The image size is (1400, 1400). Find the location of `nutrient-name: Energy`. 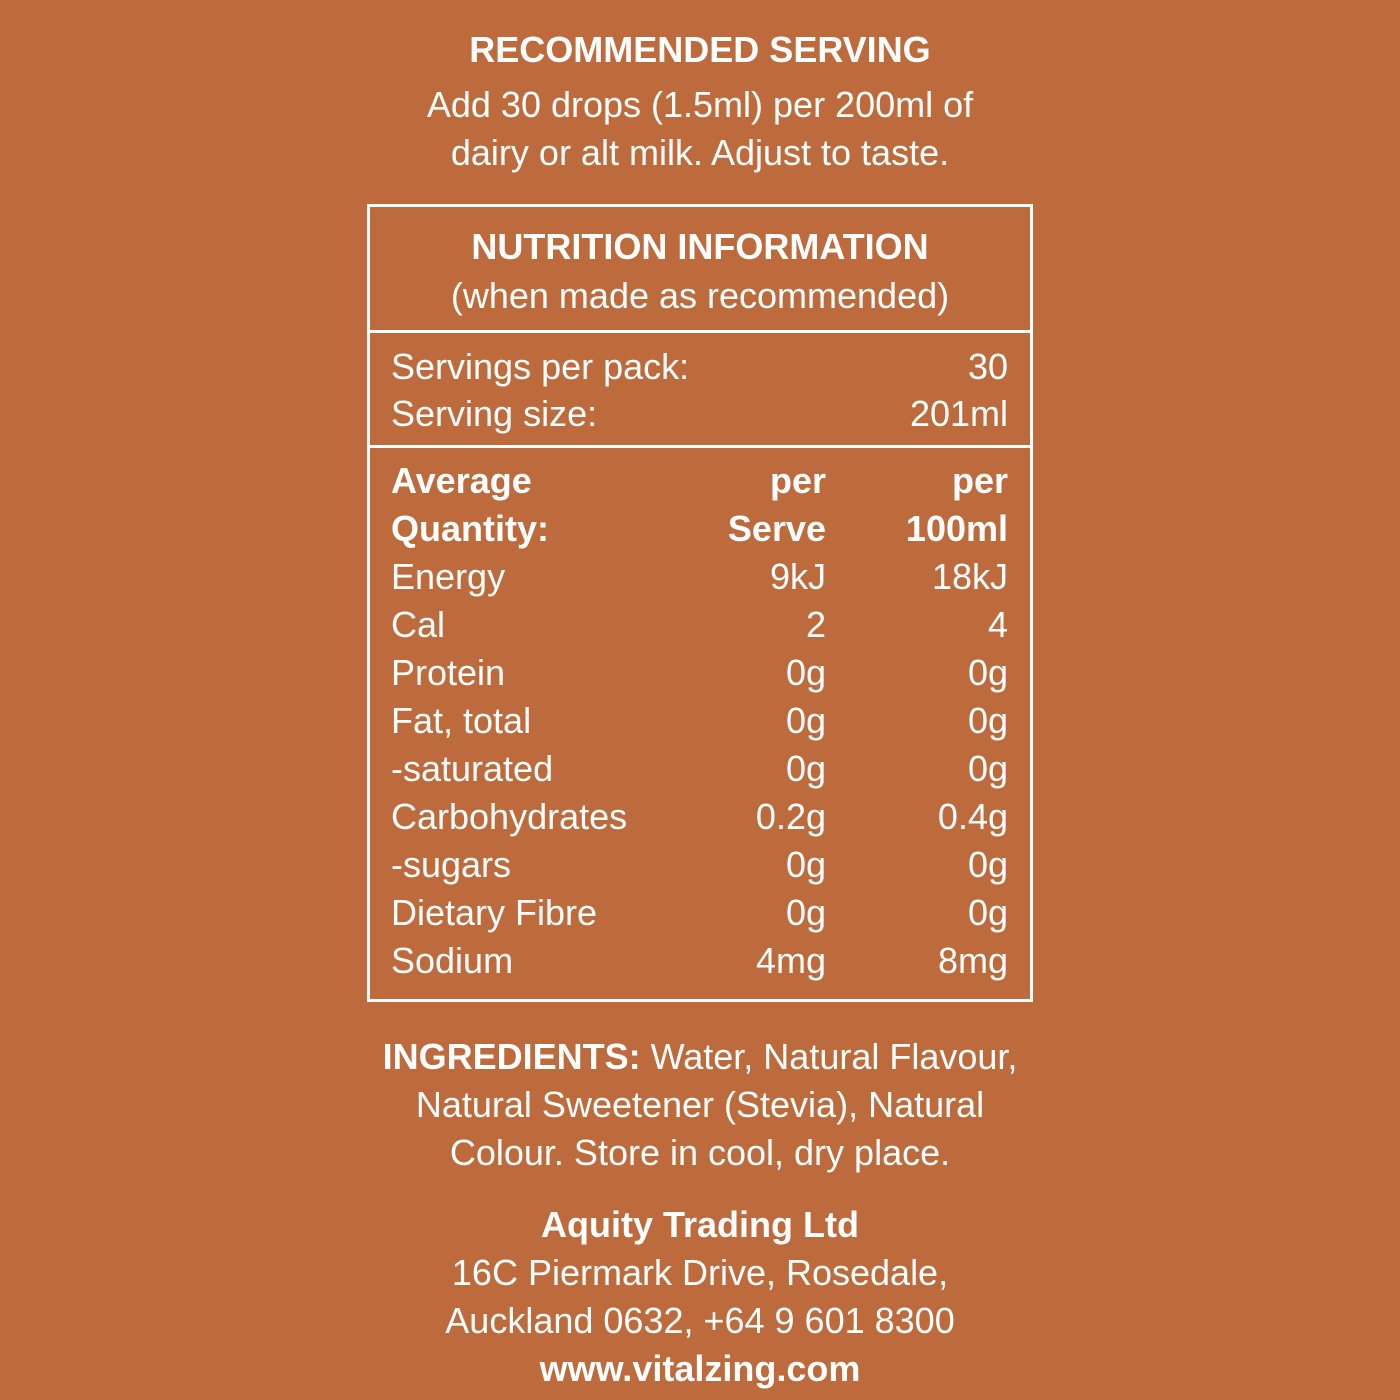

nutrient-name: Energy is located at coordinates (448, 576).